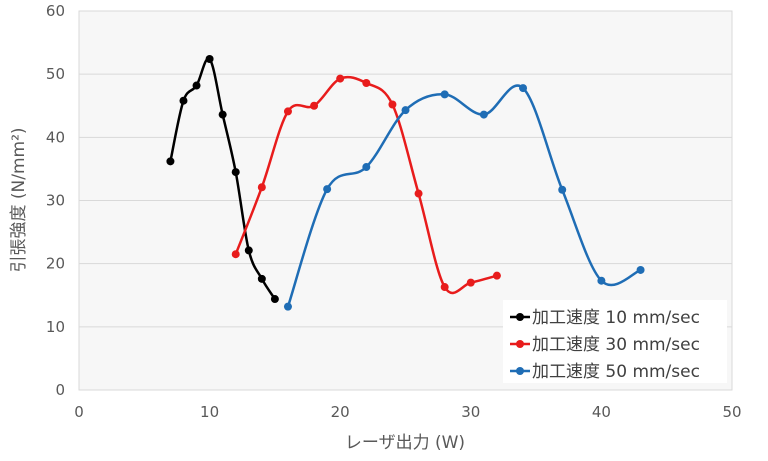 This screenshot has width=768, height=461. I want to click on x-tick-label: 50, so click(731, 412).